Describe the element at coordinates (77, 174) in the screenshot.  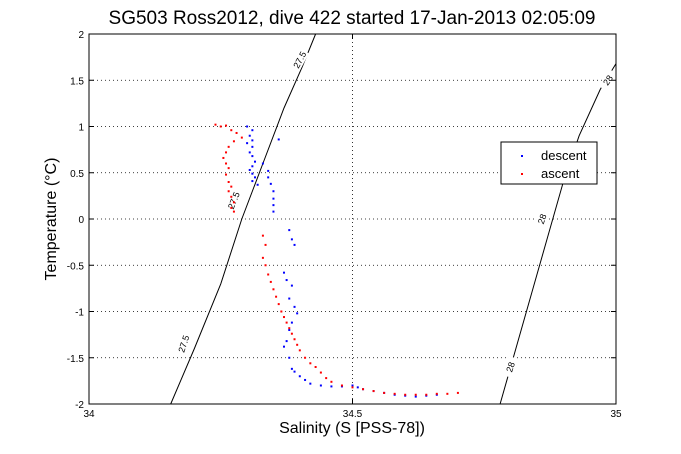
I see `y-tick-label: 0.5` at that location.